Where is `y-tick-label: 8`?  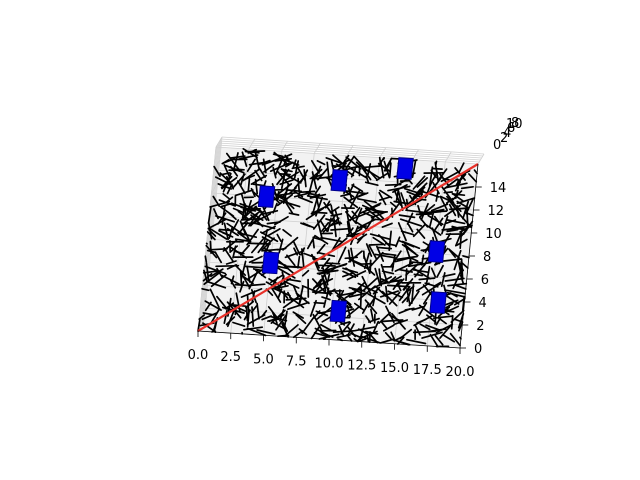
y-tick-label: 8 is located at coordinates (487, 257).